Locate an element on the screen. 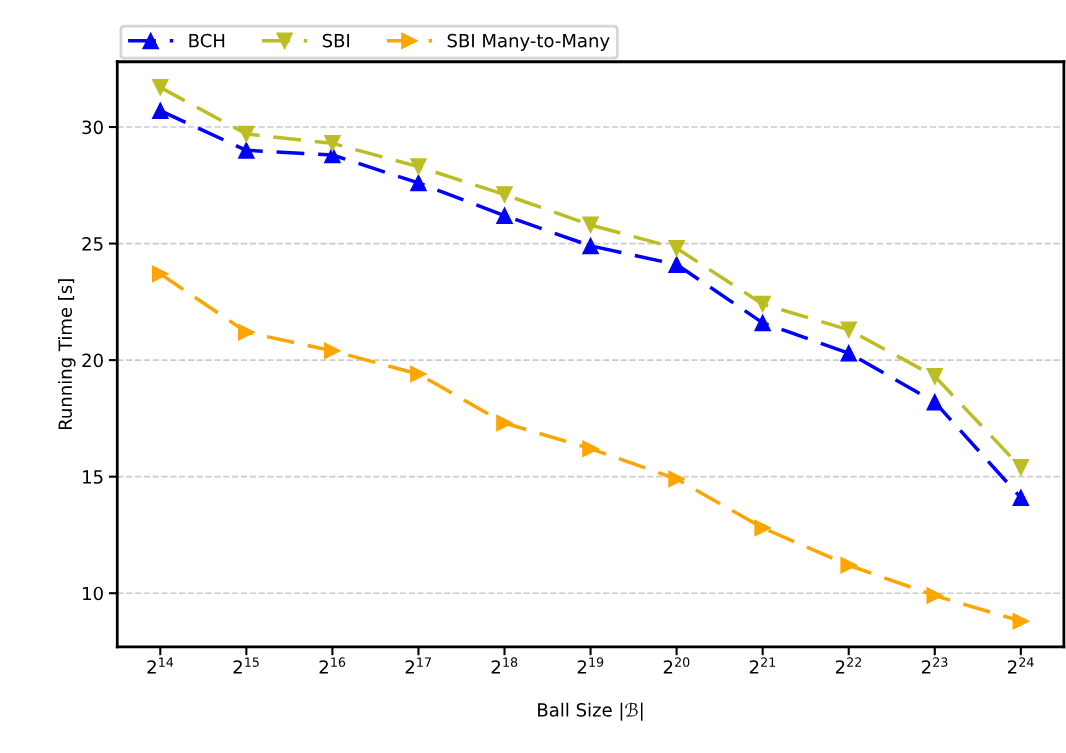 The height and width of the screenshot is (753, 1066). x-tick-label: 2$^{15}$ is located at coordinates (246, 665).